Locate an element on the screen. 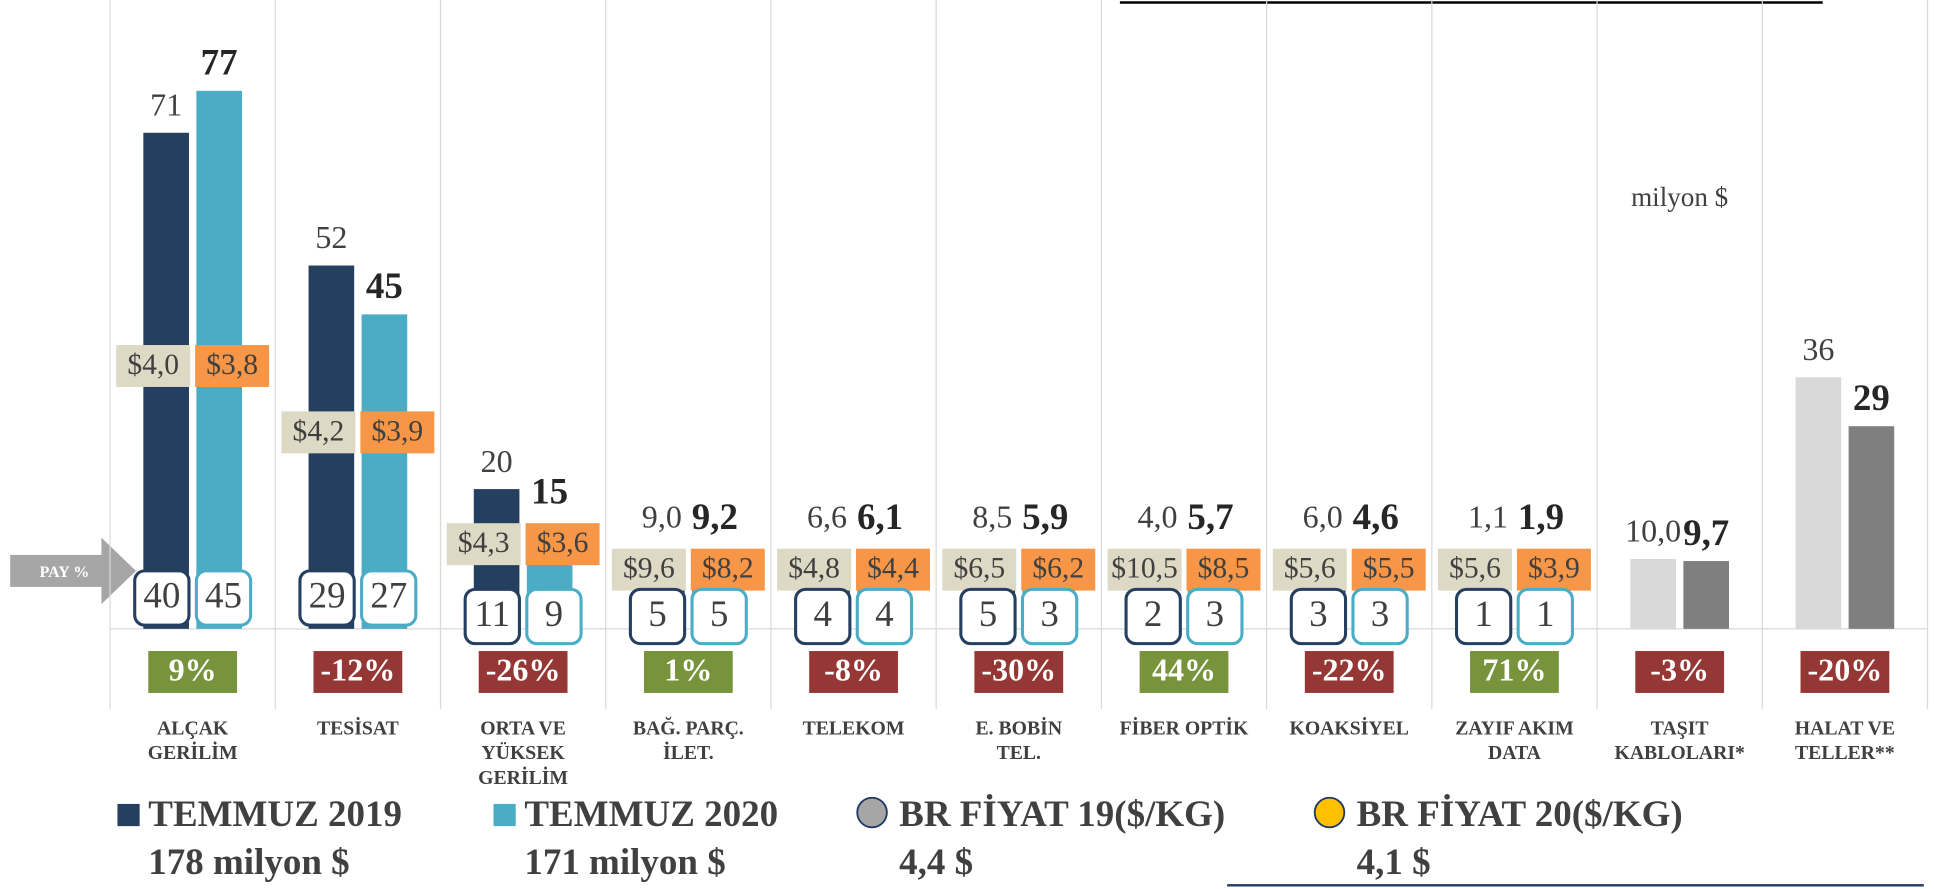  value-label: 5,7 is located at coordinates (1210, 517).